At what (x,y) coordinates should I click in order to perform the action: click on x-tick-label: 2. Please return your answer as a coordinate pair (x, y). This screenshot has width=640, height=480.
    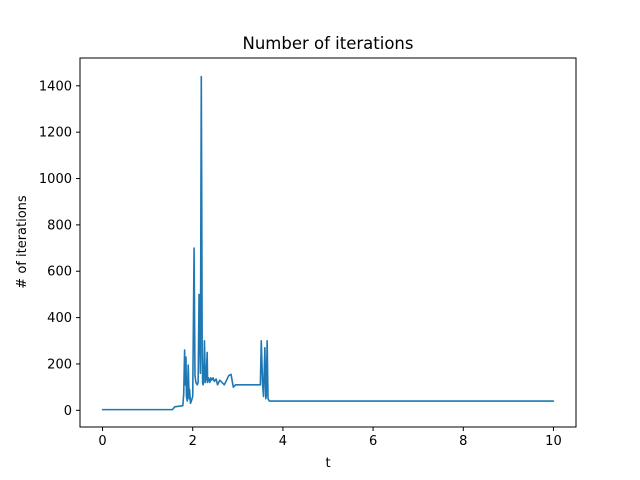
    Looking at the image, I should click on (193, 441).